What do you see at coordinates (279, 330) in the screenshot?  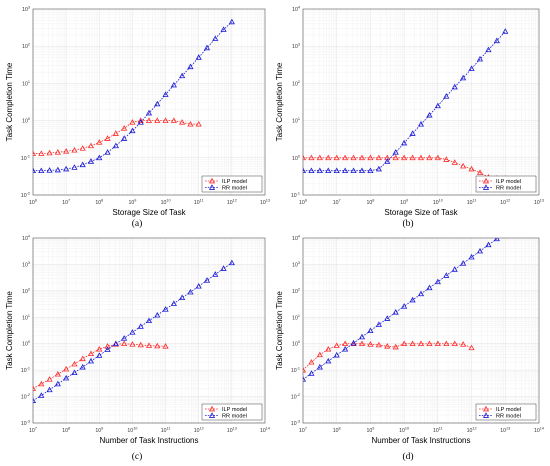 I see `y-axis-label: Task Completion Time` at bounding box center [279, 330].